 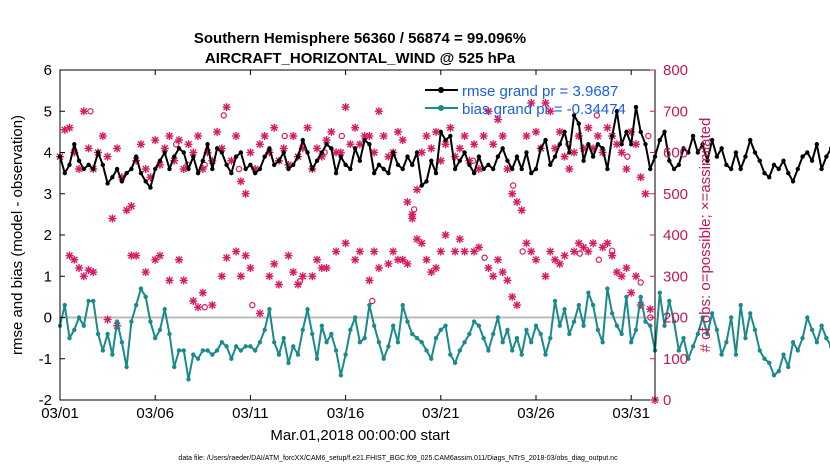 I want to click on x-tick-label: 03/21, so click(x=441, y=413).